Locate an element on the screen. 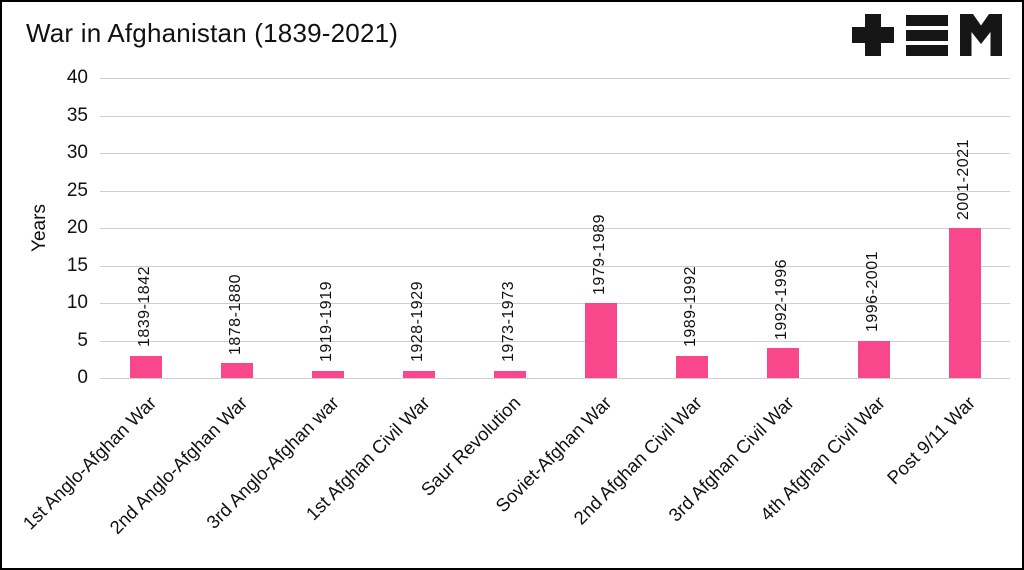  bar-range-label: 1928-1929 is located at coordinates (417, 322).